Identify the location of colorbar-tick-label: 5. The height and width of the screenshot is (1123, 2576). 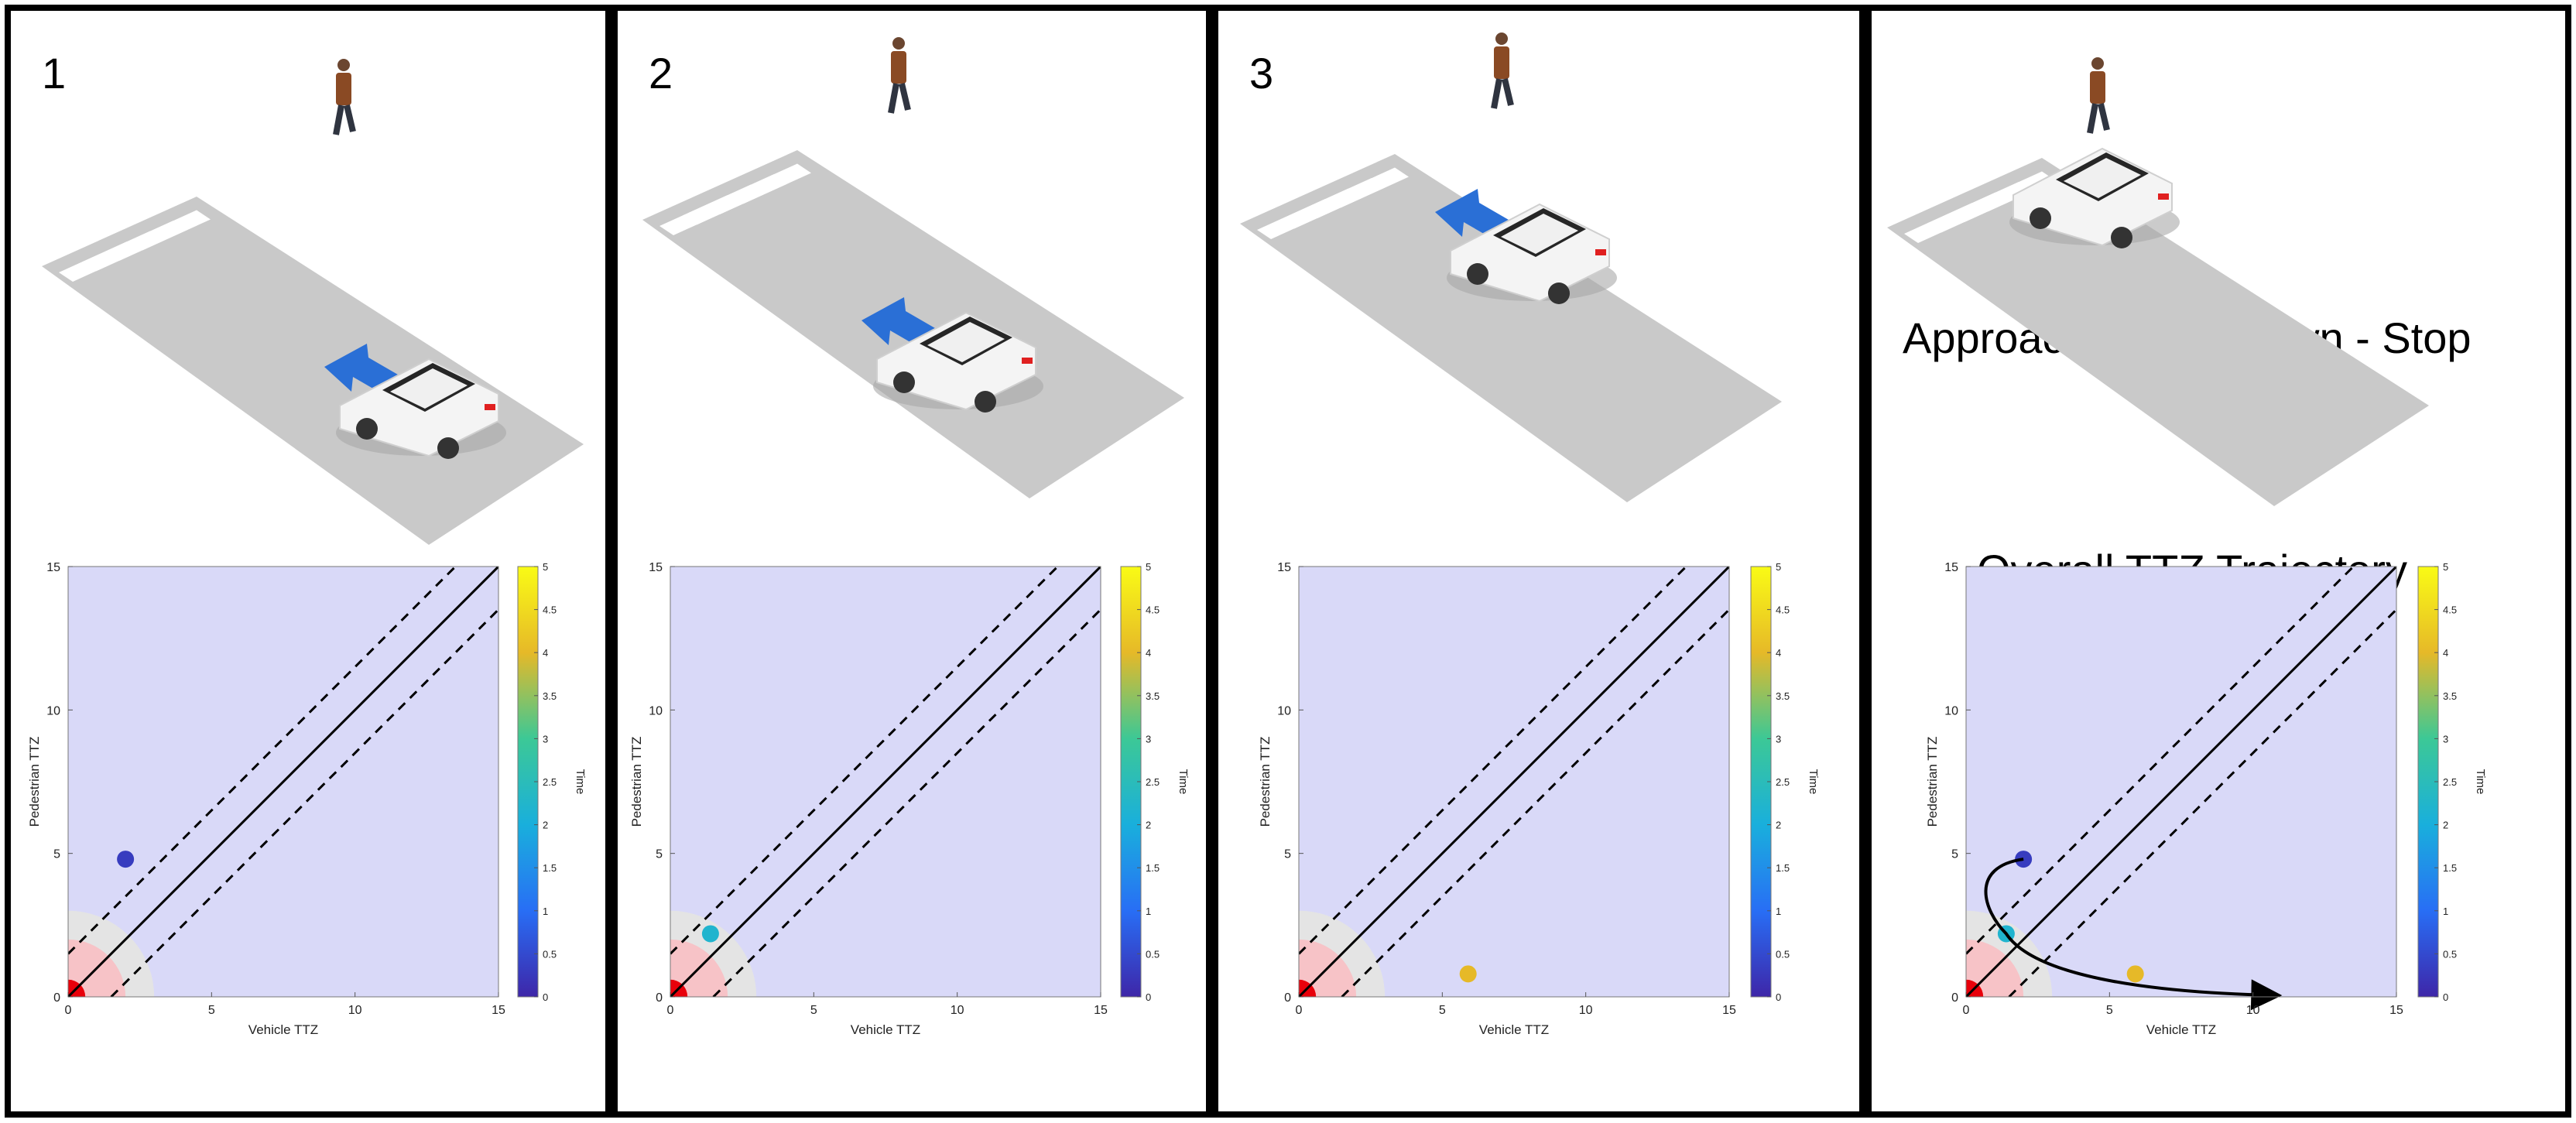
(2445, 567).